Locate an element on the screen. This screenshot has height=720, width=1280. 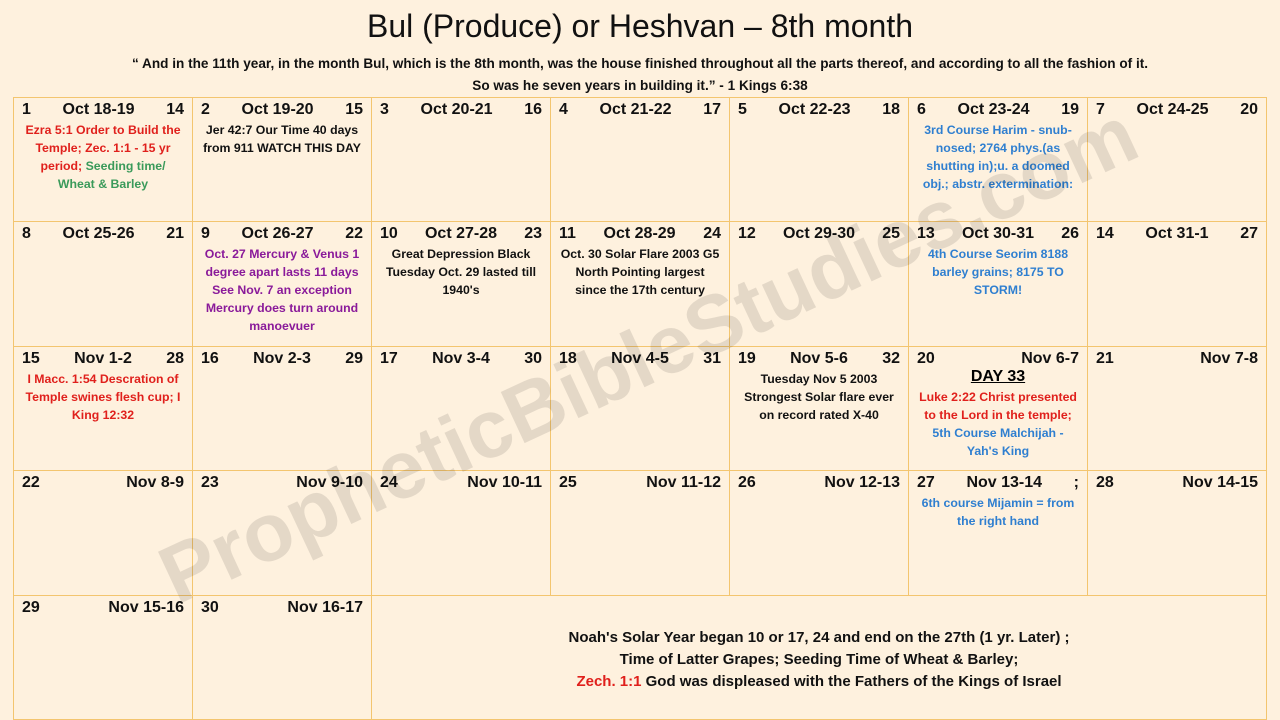
day-cell: 29 Nov 15-16 is located at coordinates (103, 657).